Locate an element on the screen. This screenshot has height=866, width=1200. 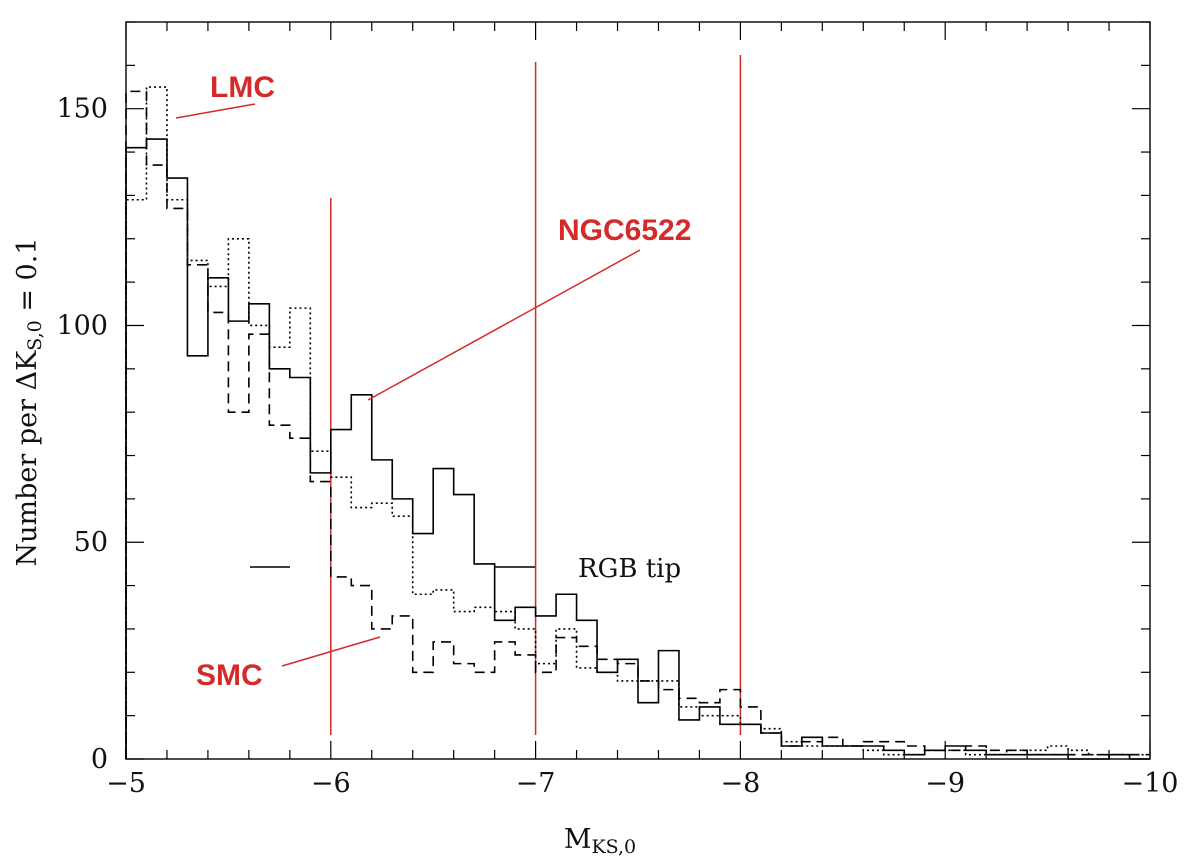
smc-label: SMC is located at coordinates (229, 675).